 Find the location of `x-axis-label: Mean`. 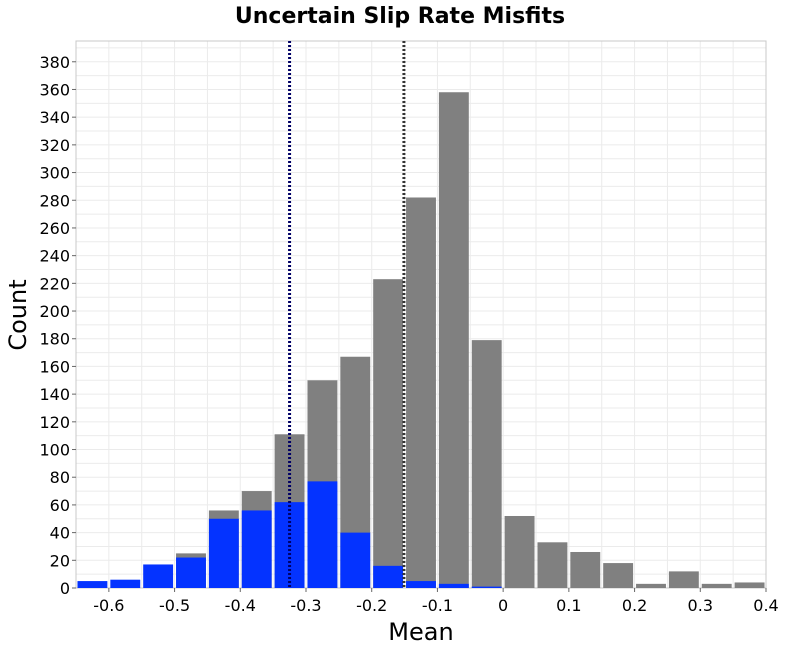

x-axis-label: Mean is located at coordinates (420, 632).